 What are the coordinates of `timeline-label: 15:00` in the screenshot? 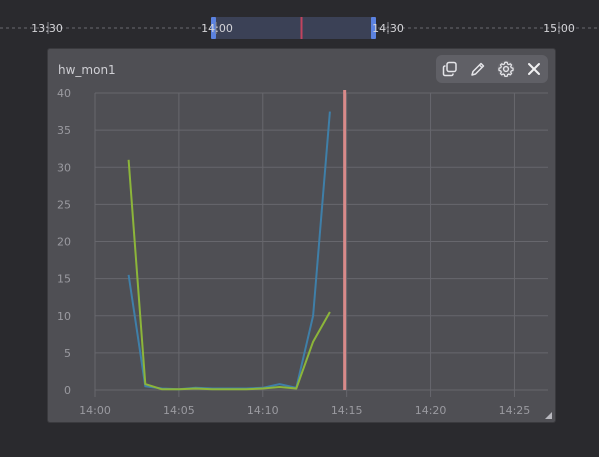 It's located at (559, 28).